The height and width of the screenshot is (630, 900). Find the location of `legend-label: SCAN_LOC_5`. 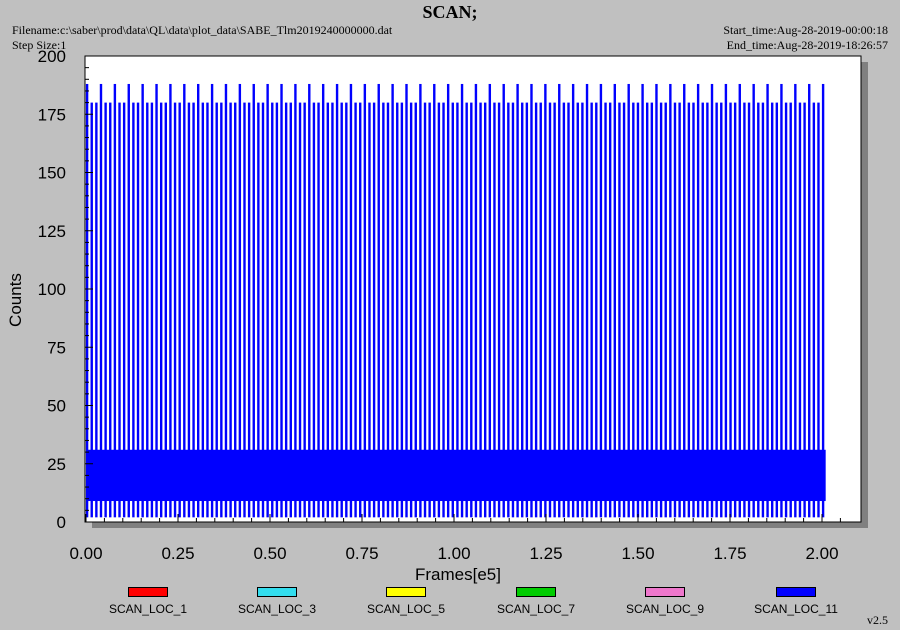

legend-label: SCAN_LOC_5 is located at coordinates (406, 609).